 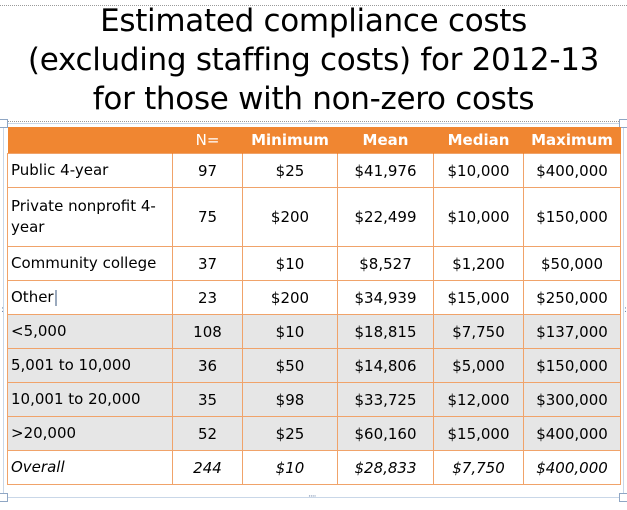 What do you see at coordinates (90, 467) in the screenshot?
I see `row-label: Overall` at bounding box center [90, 467].